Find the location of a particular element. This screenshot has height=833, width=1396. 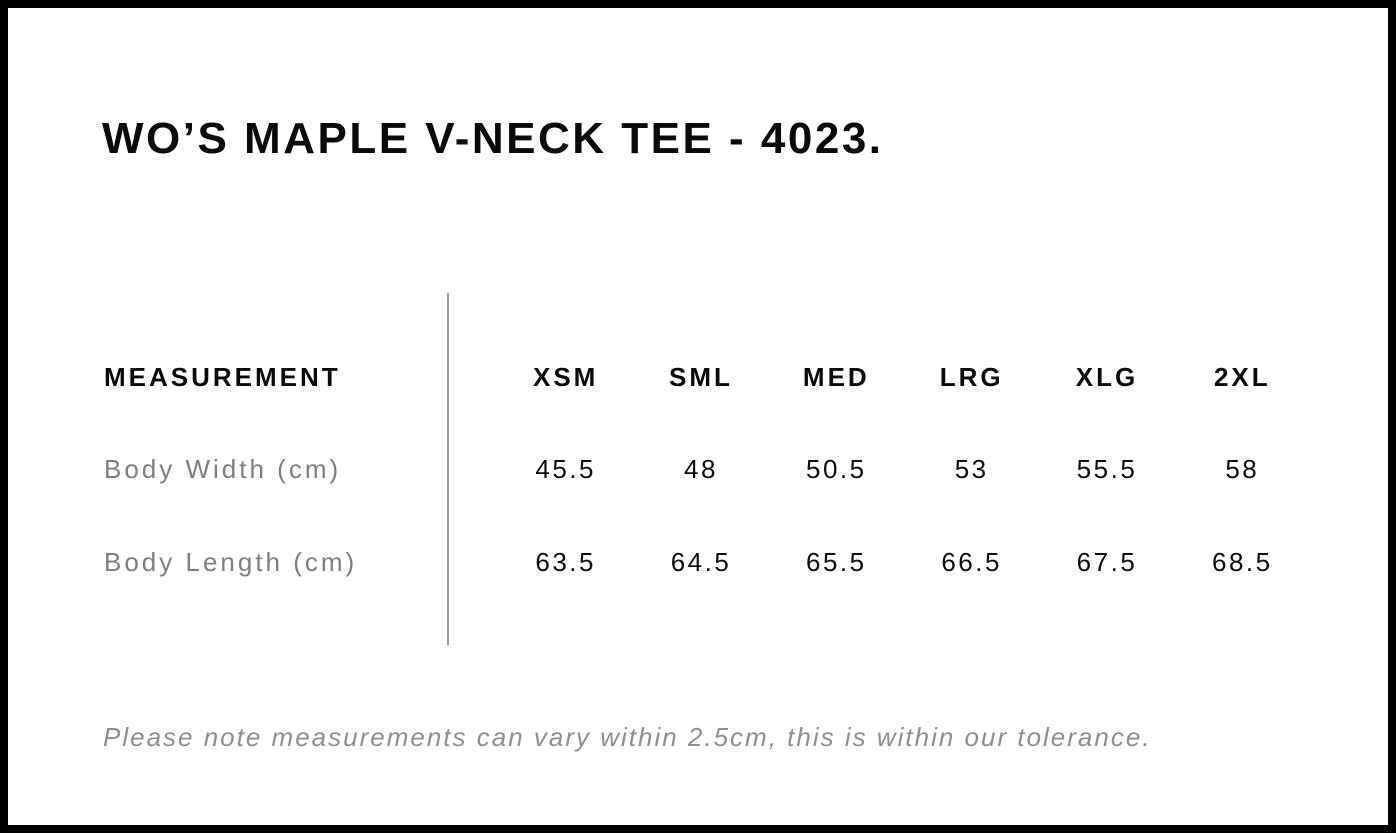

body-length-value-sml: 64.5 is located at coordinates (701, 561).